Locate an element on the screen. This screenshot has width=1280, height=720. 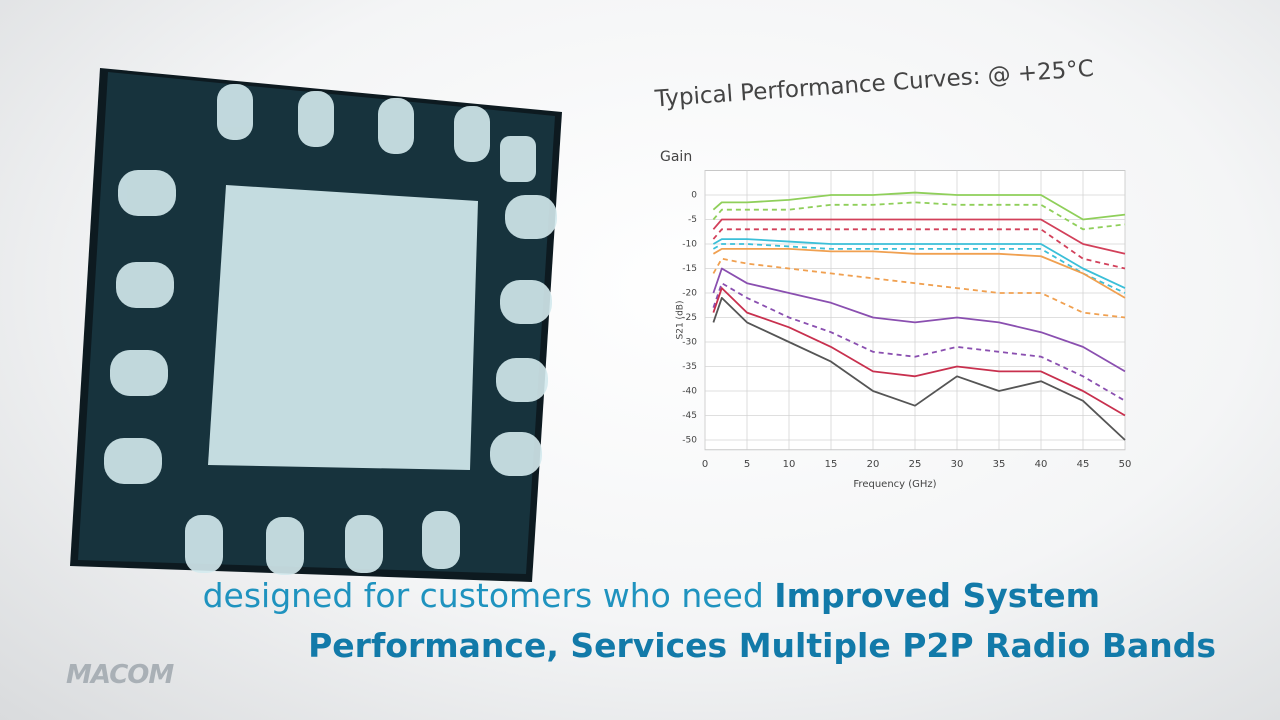
logo: MACOM is located at coordinates (120, 675).